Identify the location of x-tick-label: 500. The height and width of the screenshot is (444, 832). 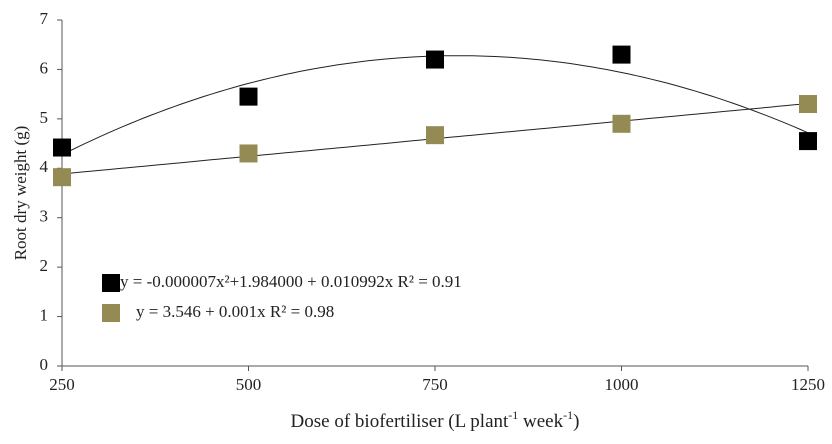
(249, 384).